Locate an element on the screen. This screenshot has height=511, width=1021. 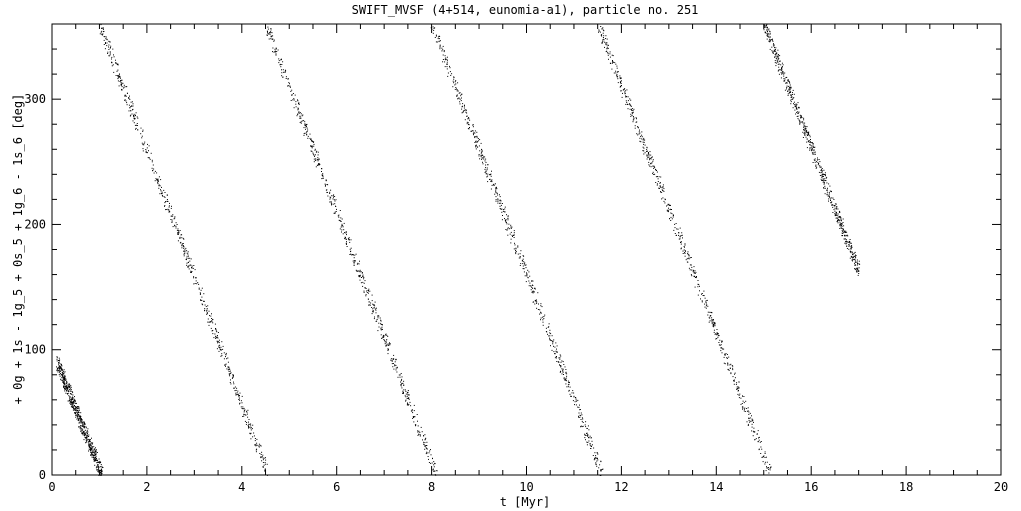
x-tick-label: 14 is located at coordinates (716, 487).